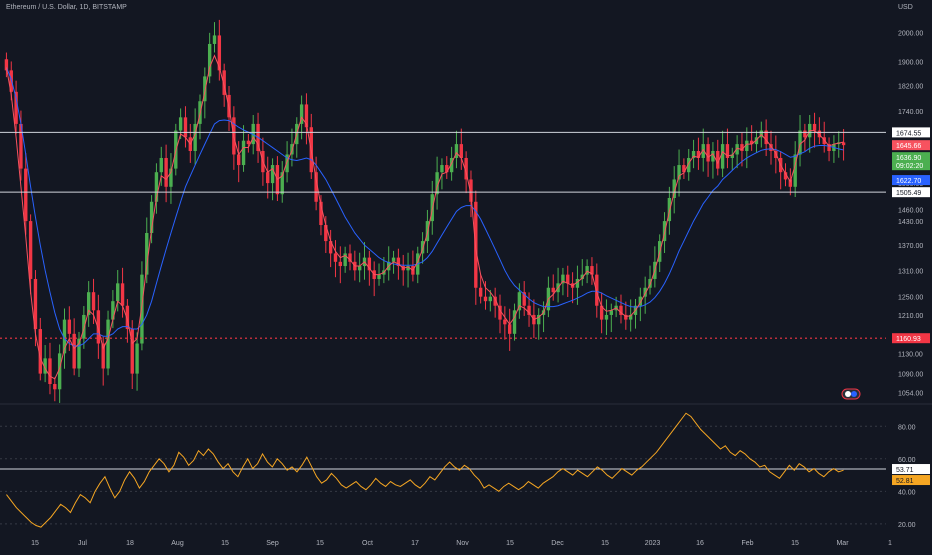 The image size is (932, 555). I want to click on price-tick-label: 1820.00, so click(910, 87).